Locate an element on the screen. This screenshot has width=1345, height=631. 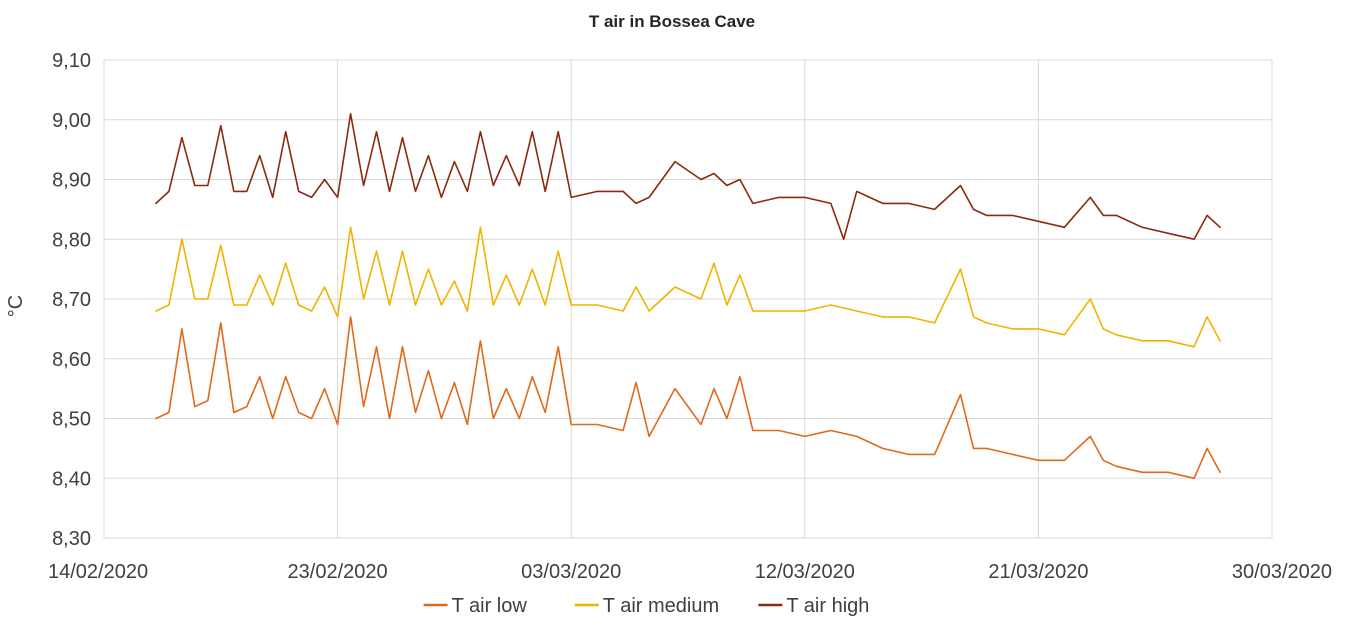
legend-label: T air high is located at coordinates (827, 606).